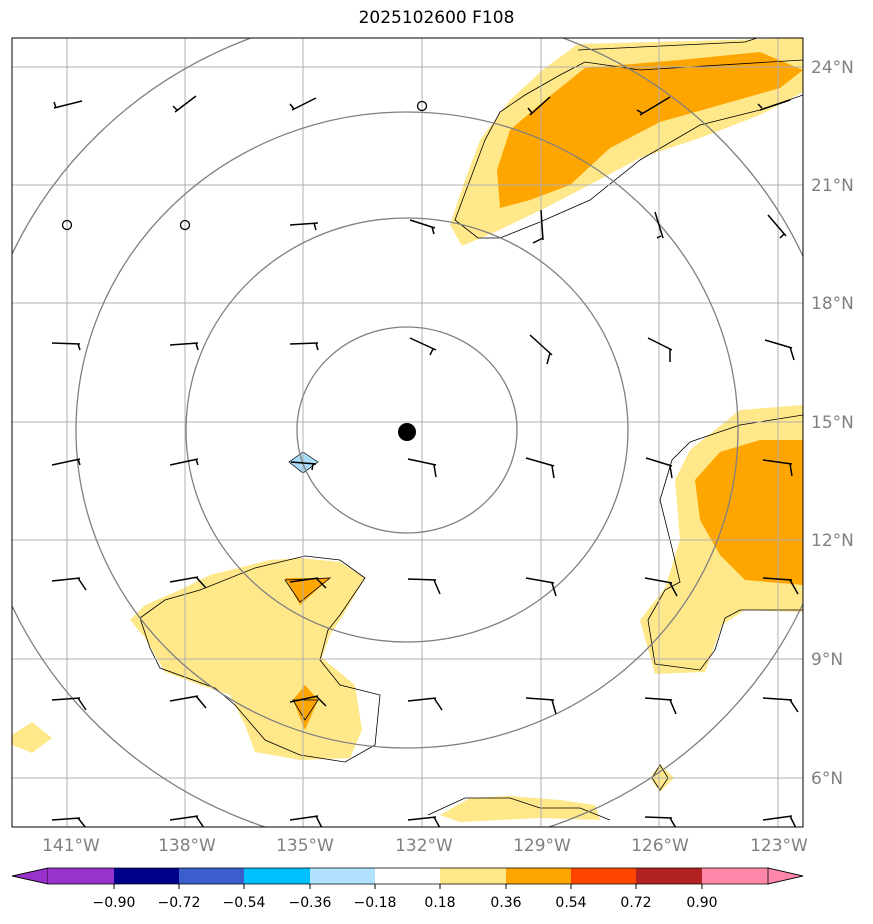 Image resolution: width=873 pixels, height=924 pixels. I want to click on lon-tick-label: 138°W, so click(187, 846).